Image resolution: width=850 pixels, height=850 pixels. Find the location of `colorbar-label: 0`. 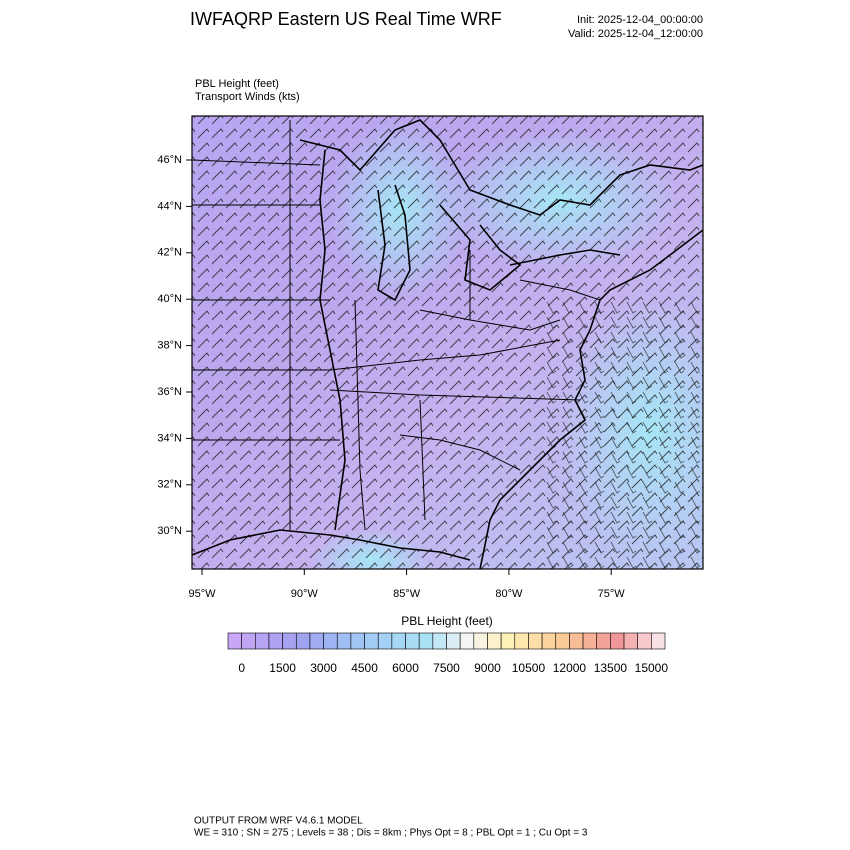

colorbar-label: 0 is located at coordinates (241, 668).